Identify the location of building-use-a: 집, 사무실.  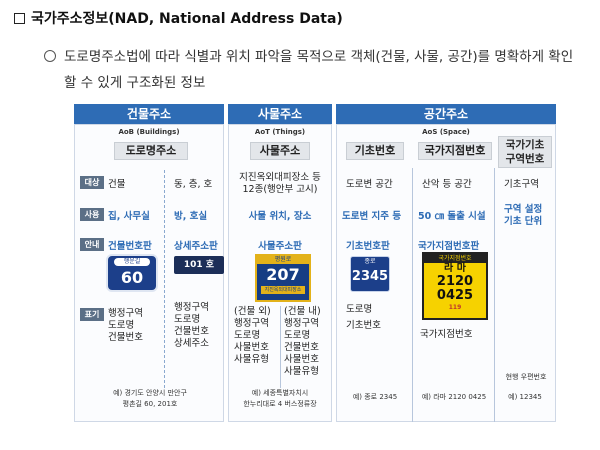
(129, 216).